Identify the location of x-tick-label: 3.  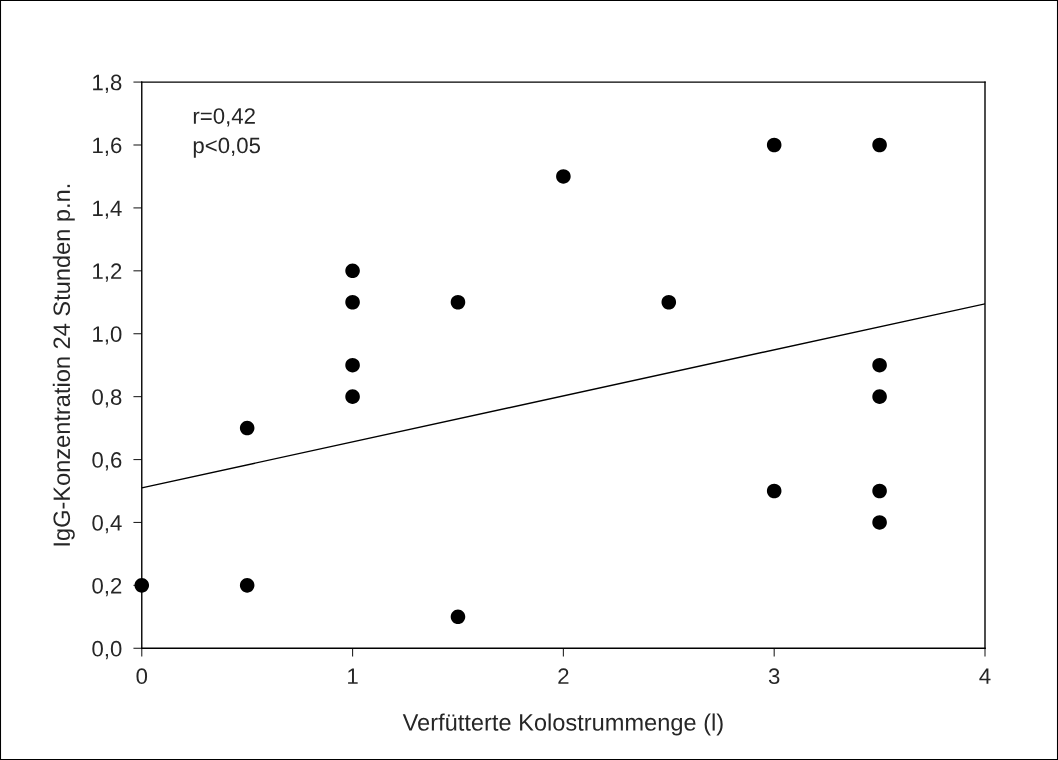
(774, 676).